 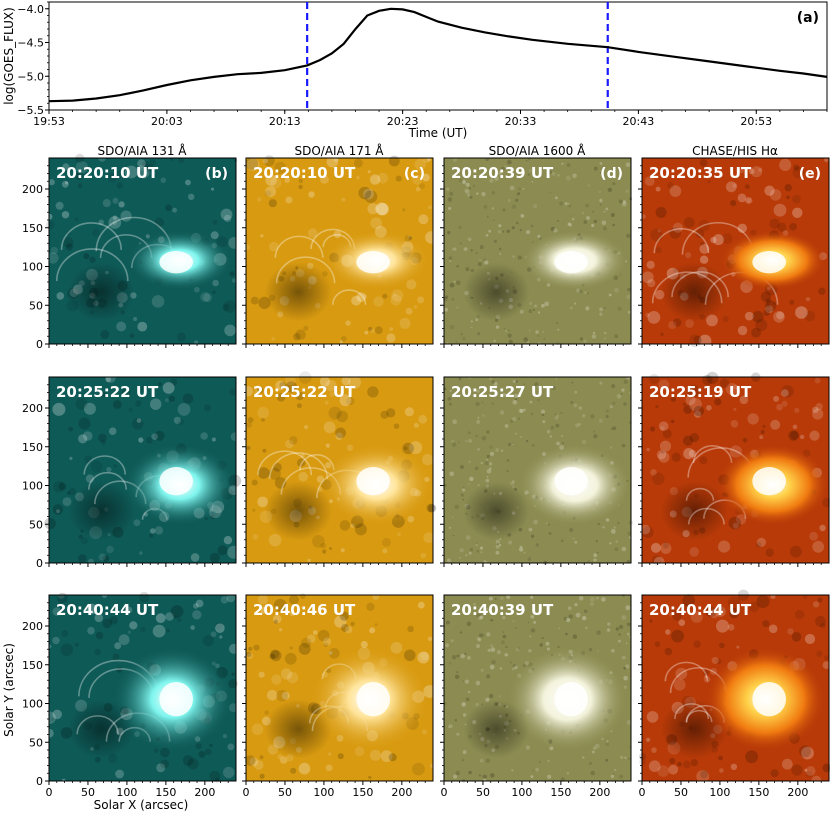 I want to click on image-panel: 20:25:19 UT, so click(x=734, y=469).